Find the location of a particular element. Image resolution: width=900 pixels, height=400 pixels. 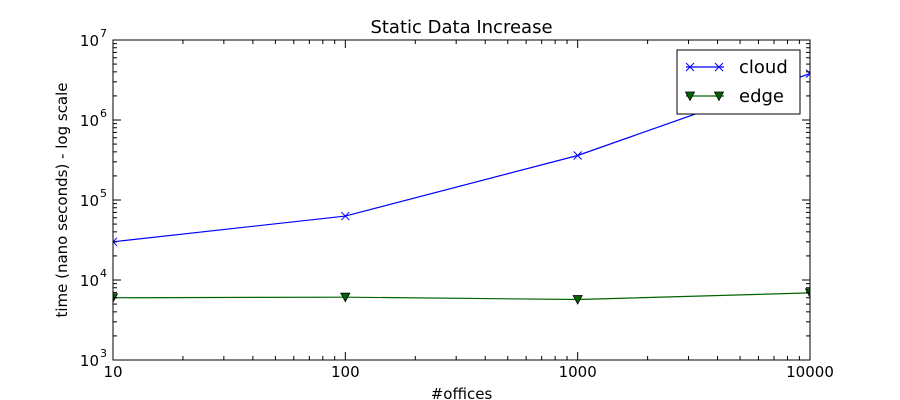

x-tick-label: 10000 is located at coordinates (810, 372).